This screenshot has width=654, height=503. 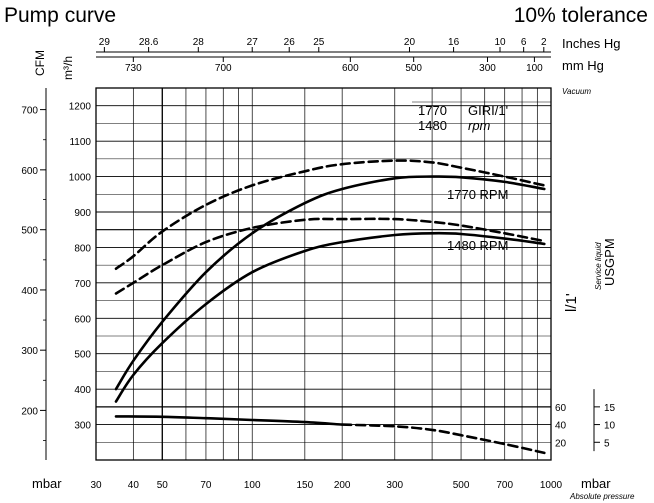 I want to click on m3h-axis-label: m³/h, so click(x=68, y=68).